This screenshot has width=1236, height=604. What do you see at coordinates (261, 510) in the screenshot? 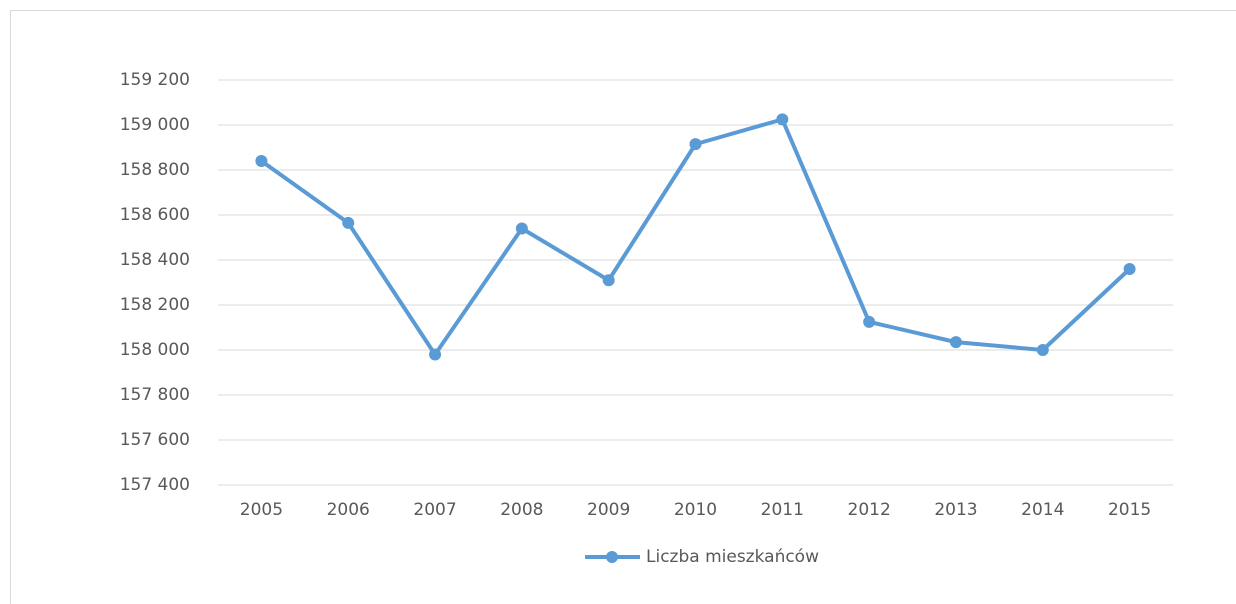
I see `x-tick-label: 2005` at bounding box center [261, 510].